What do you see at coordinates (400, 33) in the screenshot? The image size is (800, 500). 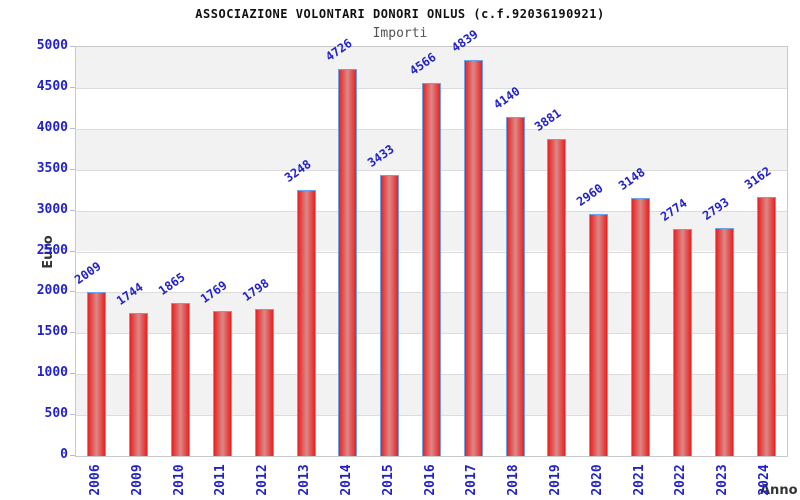 I see `chart-subtitle: Importi` at bounding box center [400, 33].